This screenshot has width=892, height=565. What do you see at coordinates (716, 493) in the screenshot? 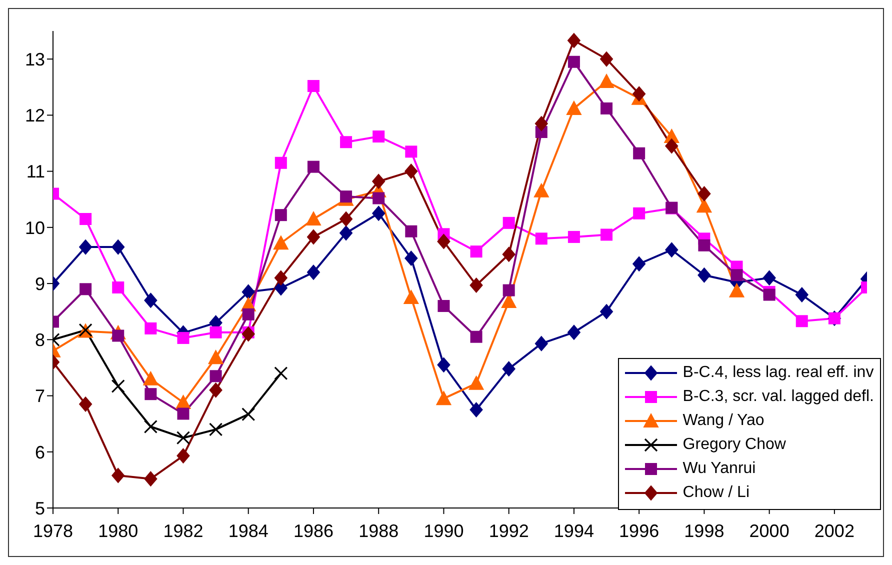
I see `legend-label: Chow / Li` at bounding box center [716, 493].